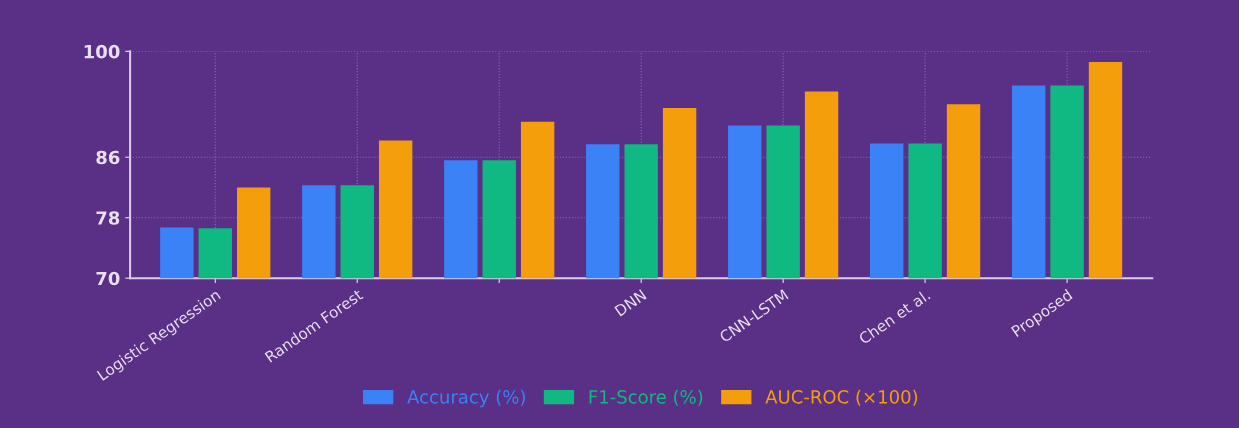 The width and height of the screenshot is (1239, 428). What do you see at coordinates (108, 157) in the screenshot?
I see `y-tick-label: 86` at bounding box center [108, 157].